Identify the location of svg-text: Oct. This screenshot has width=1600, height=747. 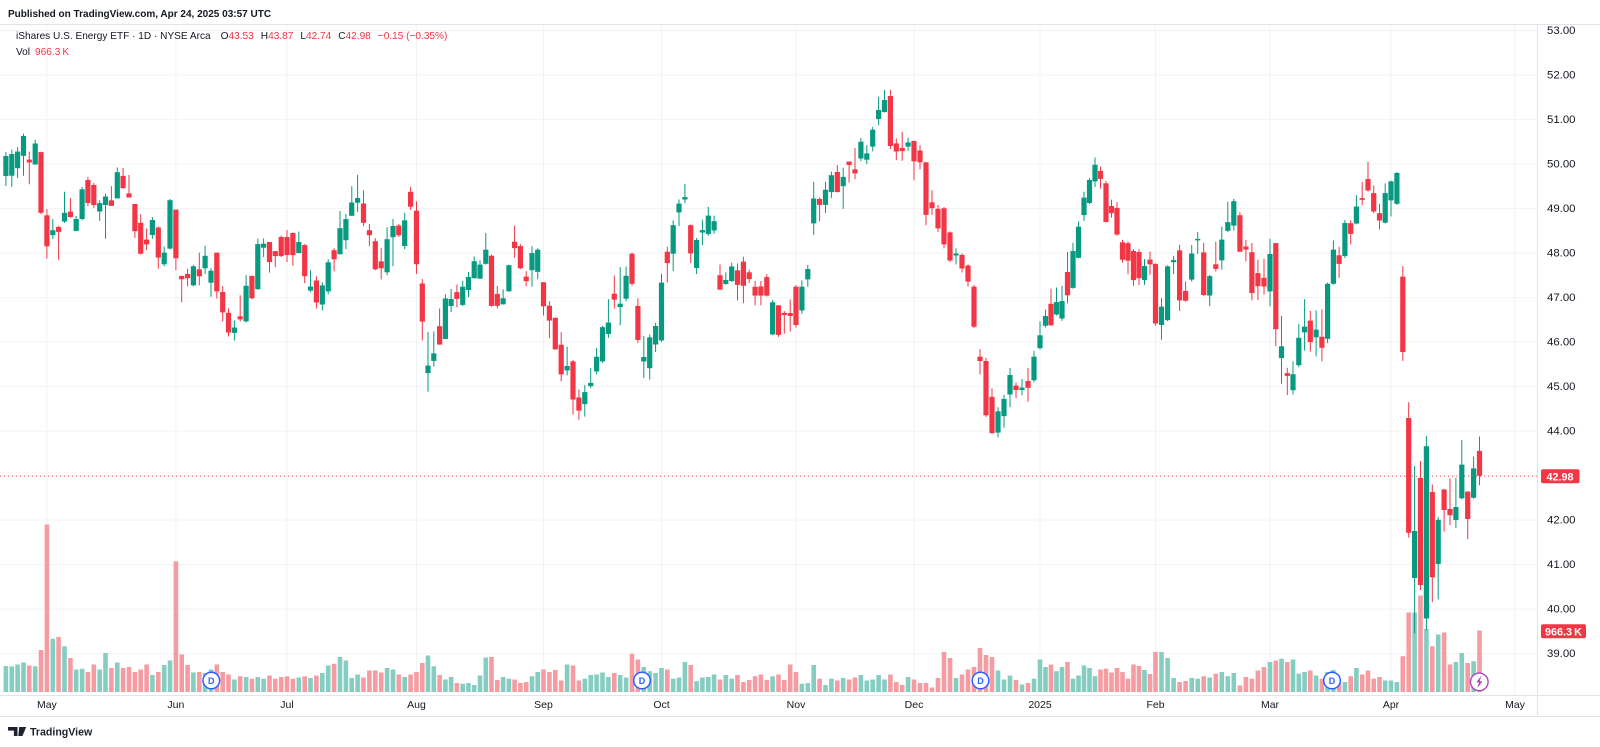
(661, 705).